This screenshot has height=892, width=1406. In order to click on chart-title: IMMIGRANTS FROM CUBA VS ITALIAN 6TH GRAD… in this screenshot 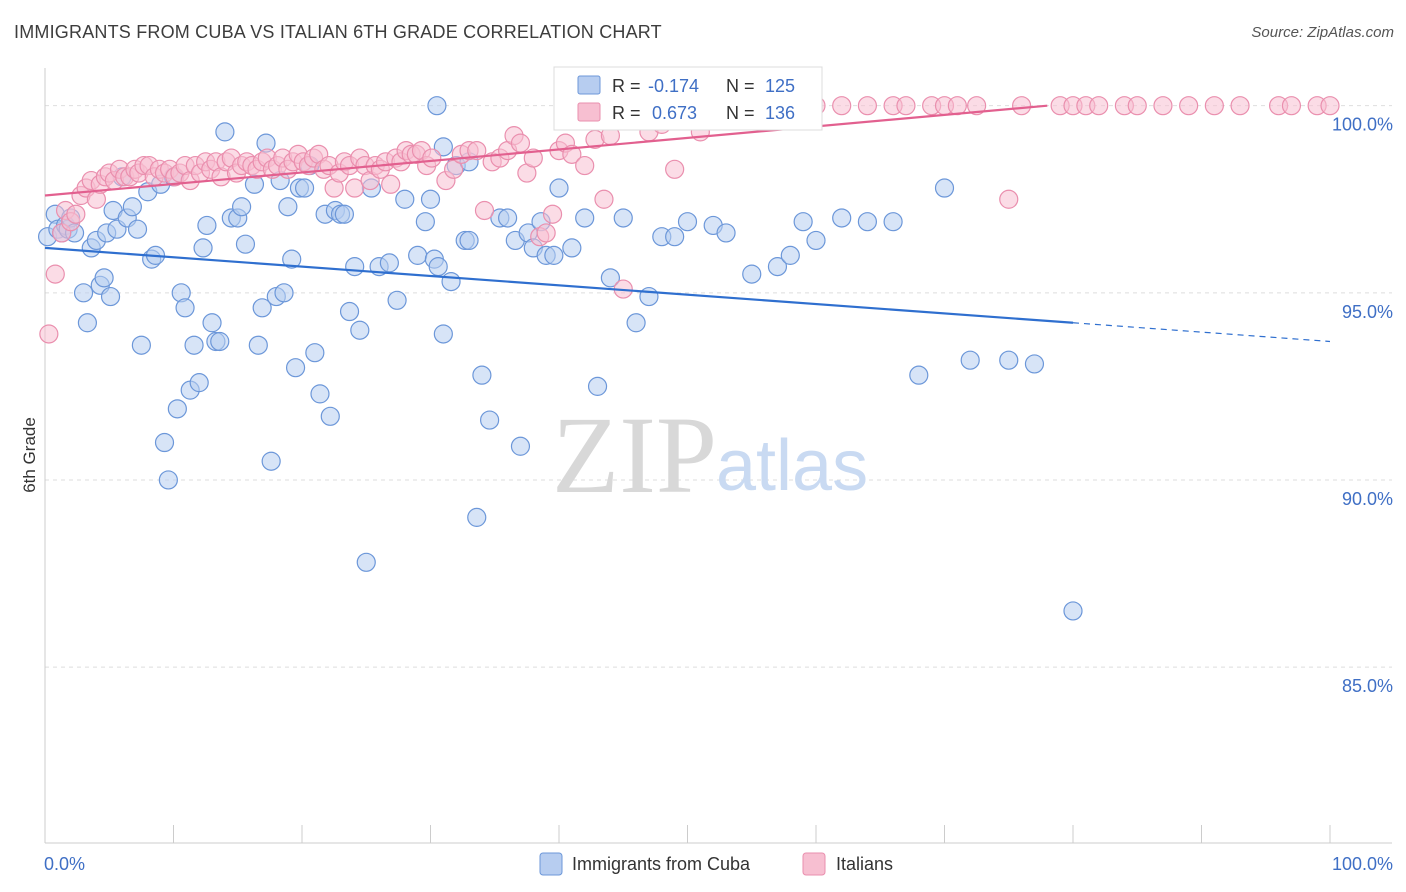, I will do `click(338, 32)`.